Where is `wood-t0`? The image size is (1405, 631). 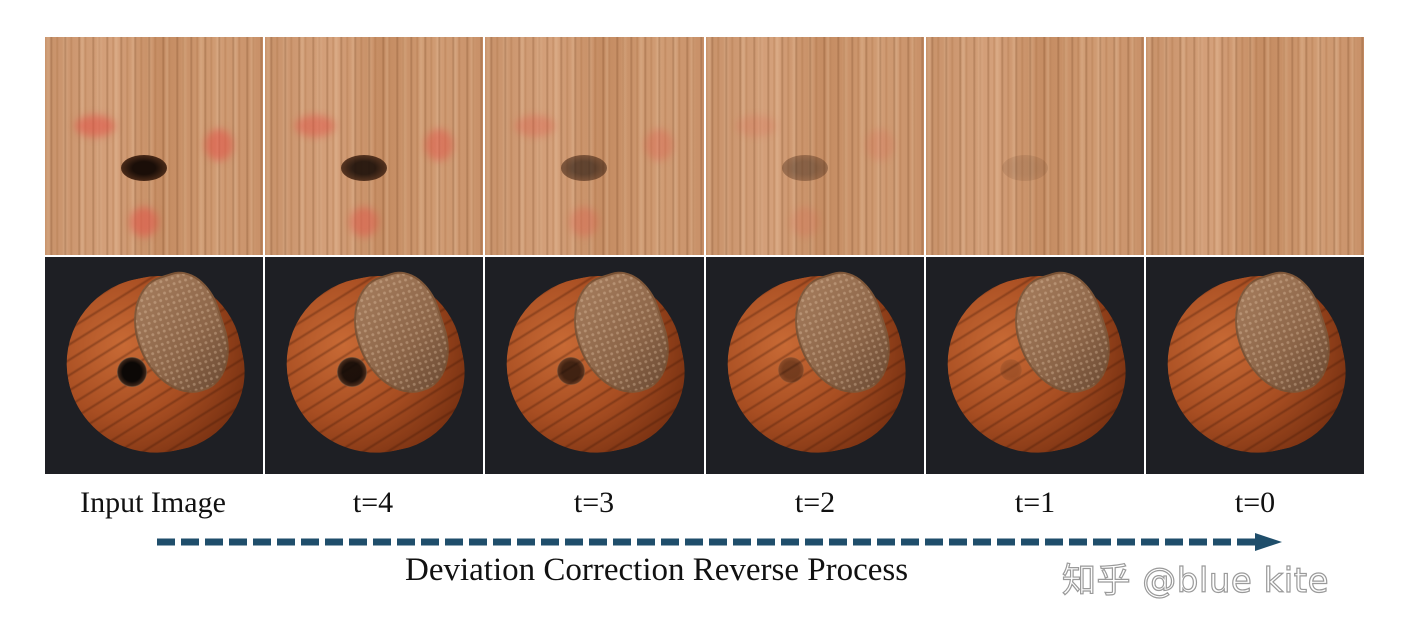
wood-t0 is located at coordinates (1254, 146).